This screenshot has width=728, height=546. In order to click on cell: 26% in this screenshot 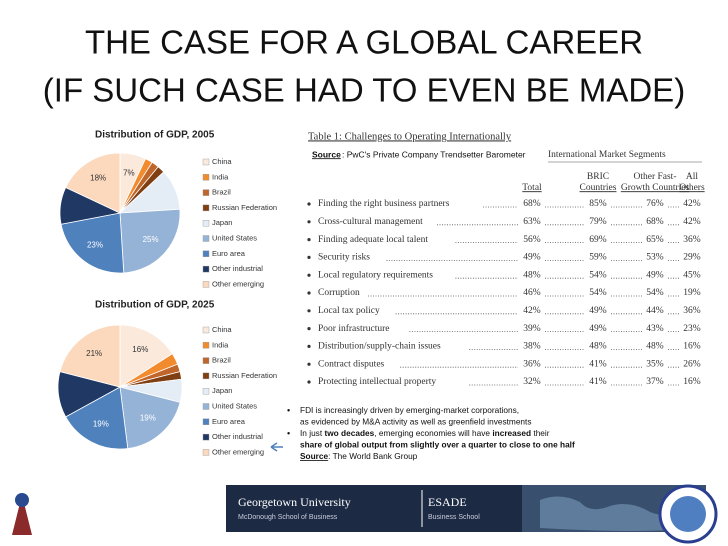, I will do `click(692, 364)`.